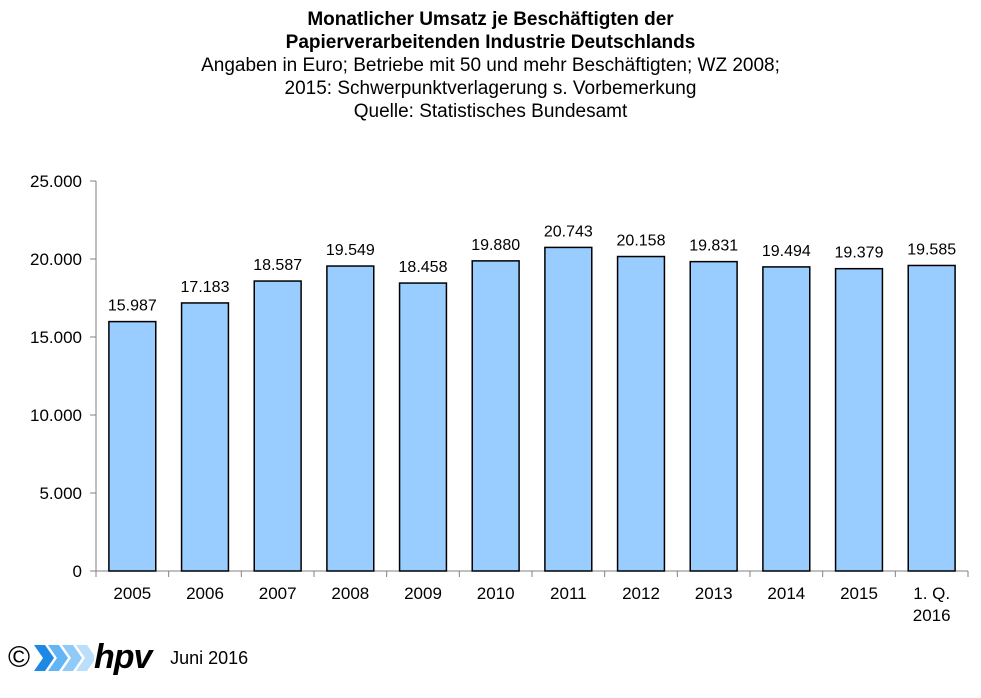 The image size is (981, 698). Describe the element at coordinates (423, 593) in the screenshot. I see `x-tick-label: 2009` at that location.